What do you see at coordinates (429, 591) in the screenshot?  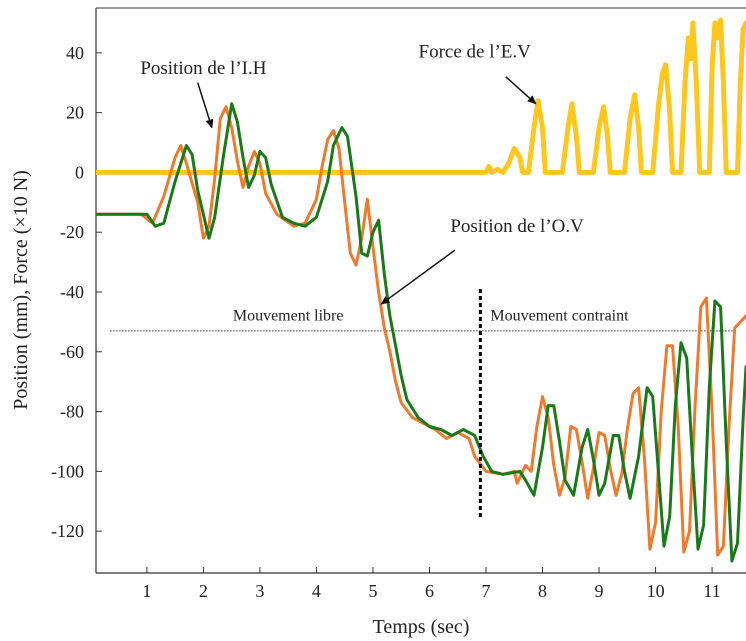 I see `x-tick-label: 6` at bounding box center [429, 591].